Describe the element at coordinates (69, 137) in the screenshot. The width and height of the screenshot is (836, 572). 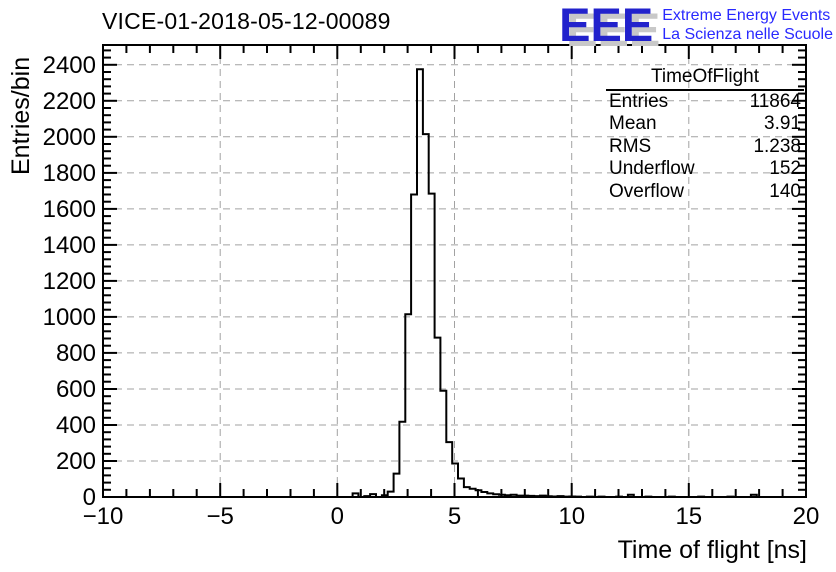
I see `svg-text: 2000` at that location.